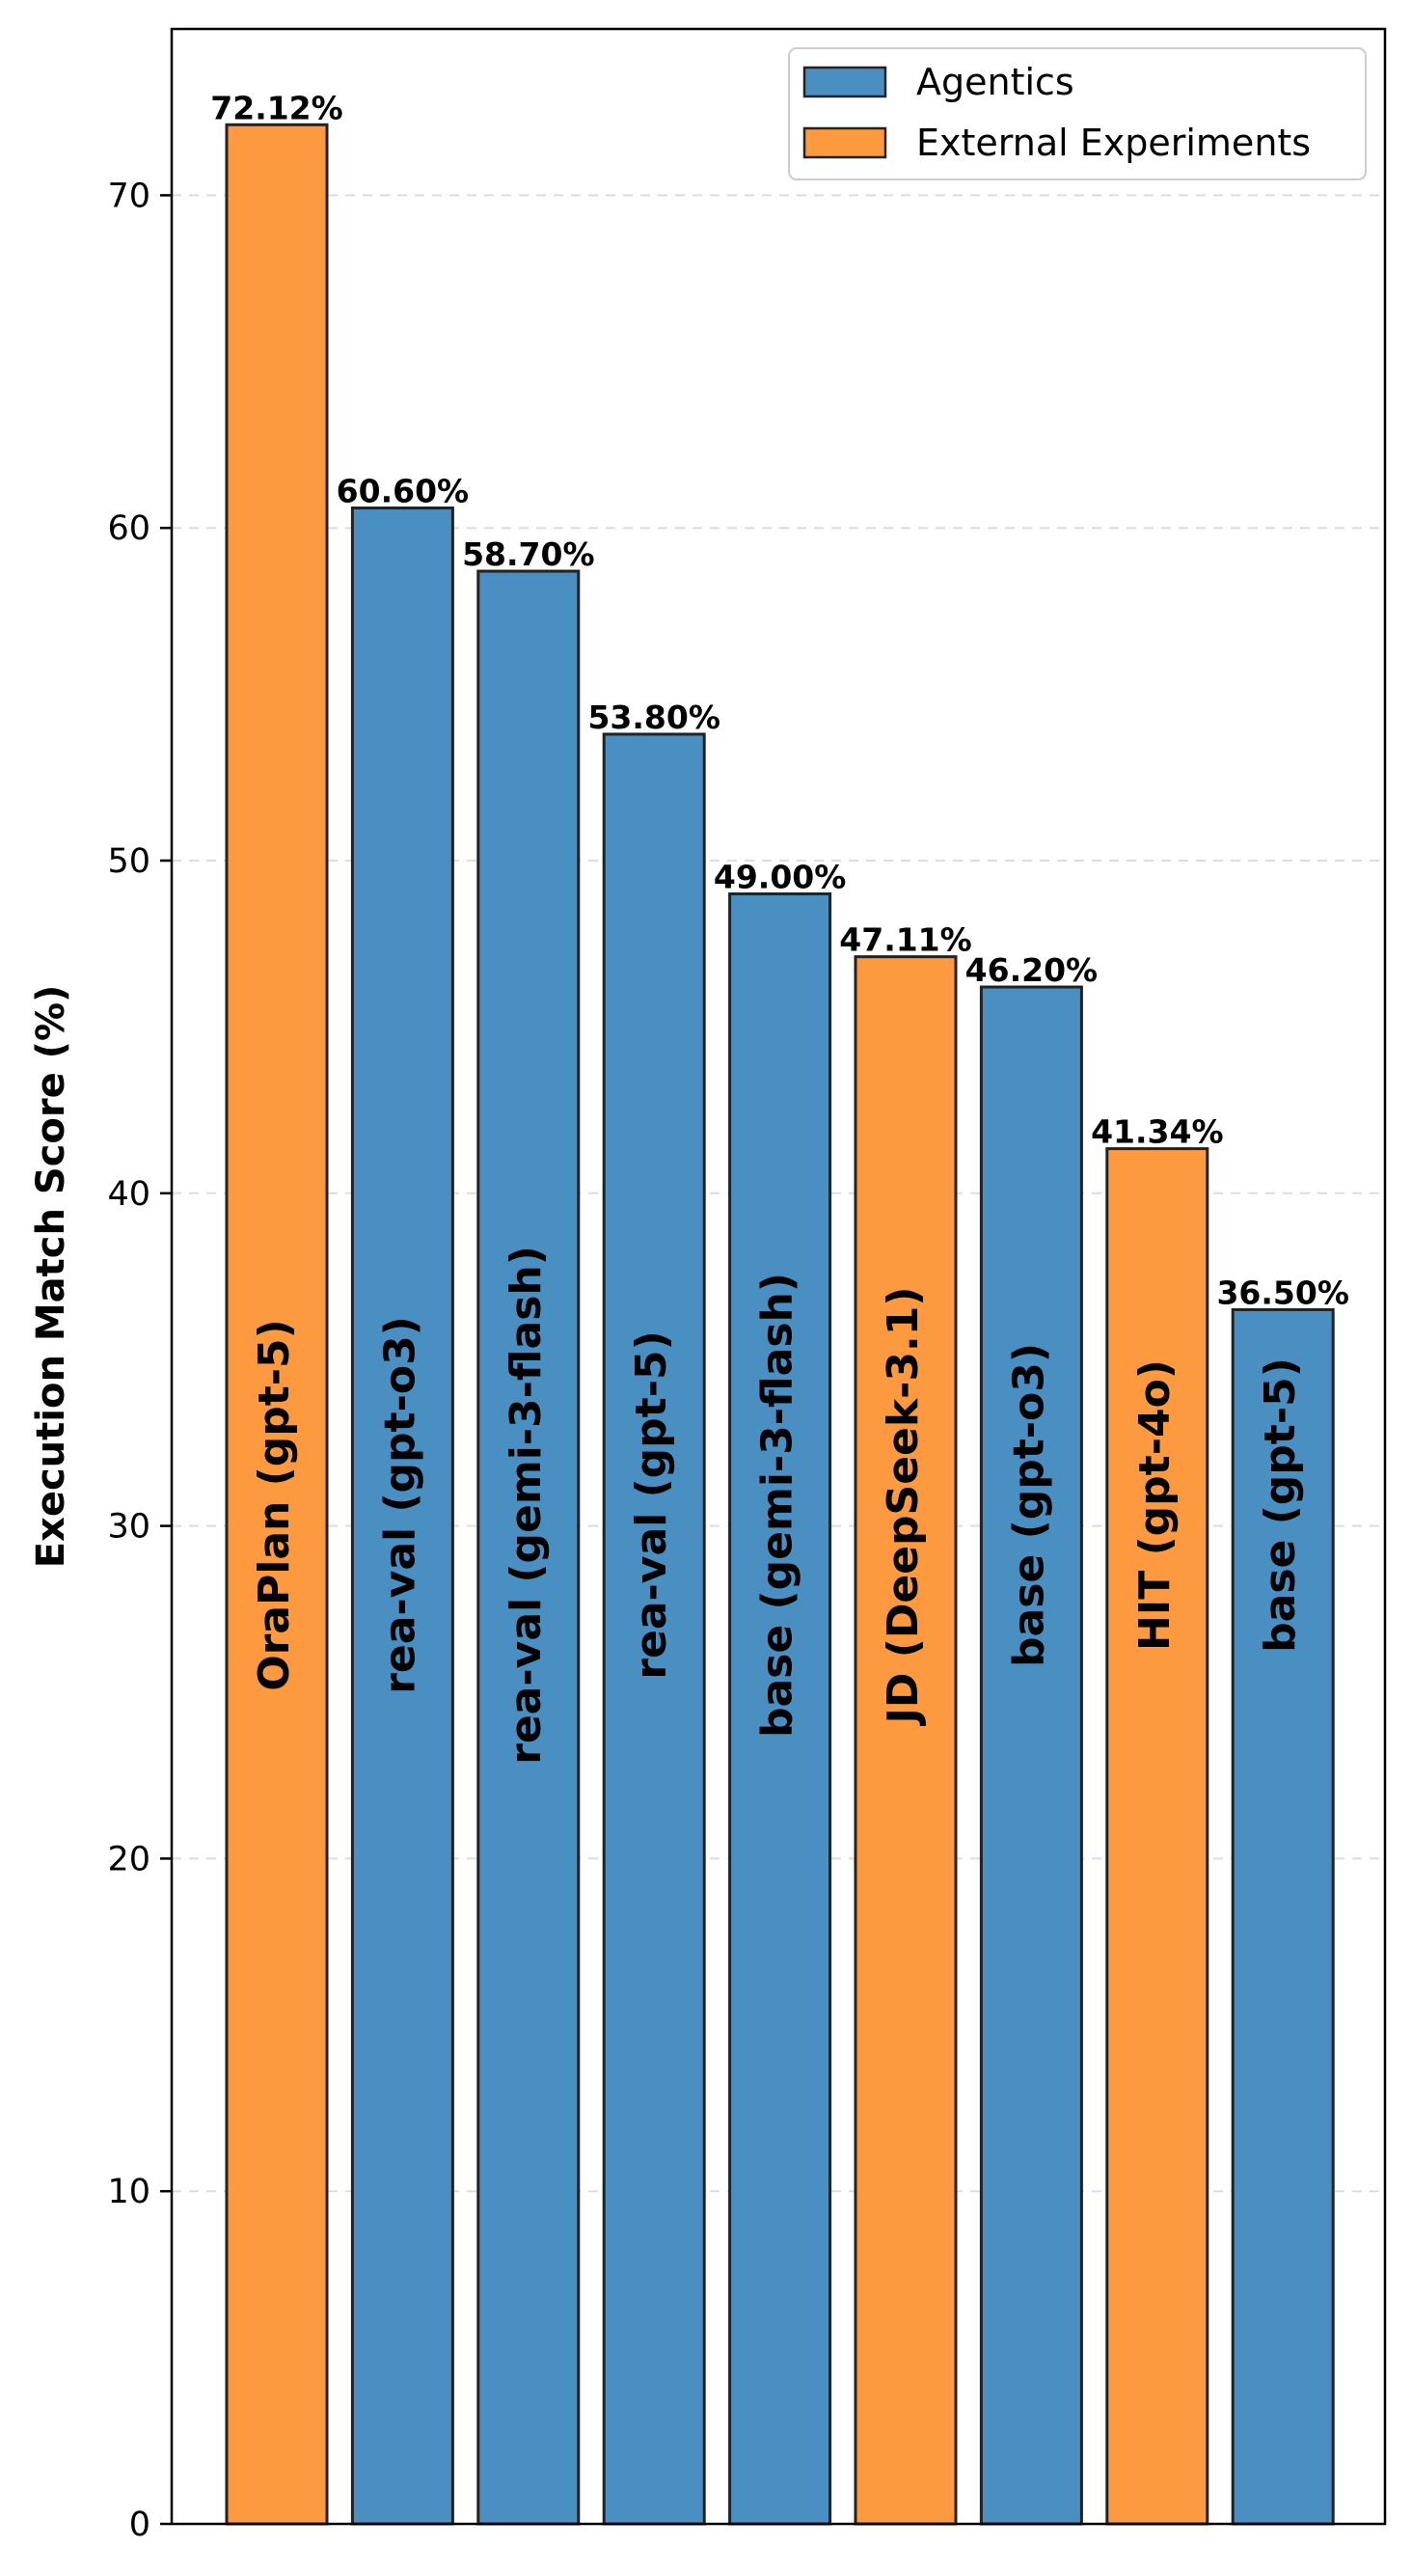 This screenshot has width=1412, height=2576. Describe the element at coordinates (274, 1505) in the screenshot. I see `bar-category-label: OraPlan (gpt-5)` at that location.